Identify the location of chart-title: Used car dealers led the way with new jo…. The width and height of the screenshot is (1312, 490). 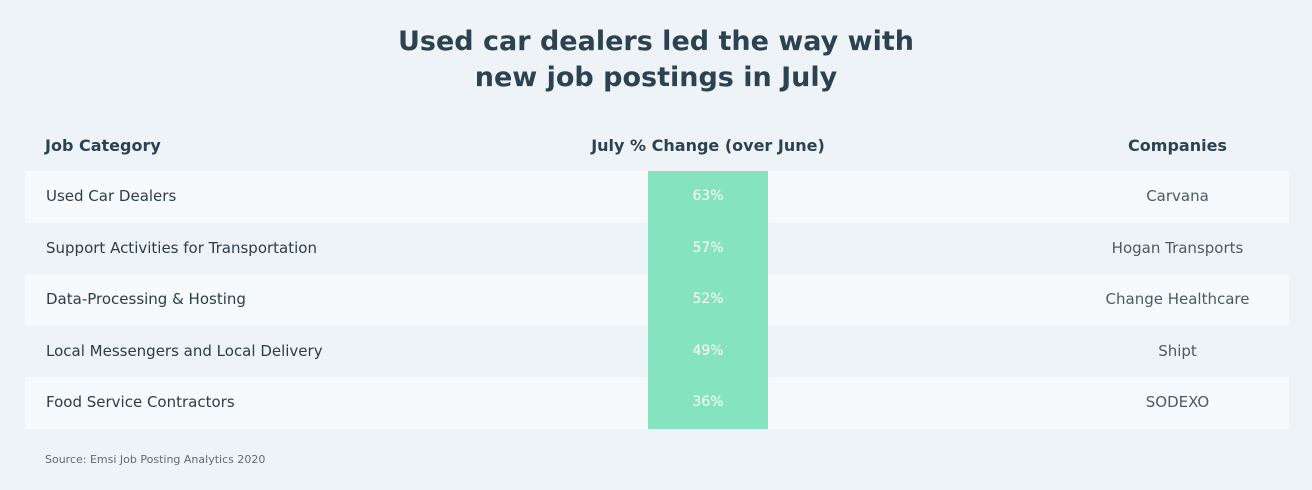
(656, 60).